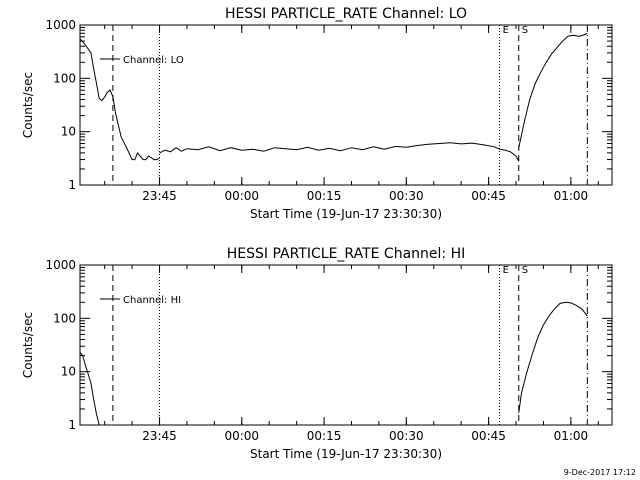  I want to click on chart-title: HESSI PARTICLE_RATE Channel: LO, so click(346, 14).